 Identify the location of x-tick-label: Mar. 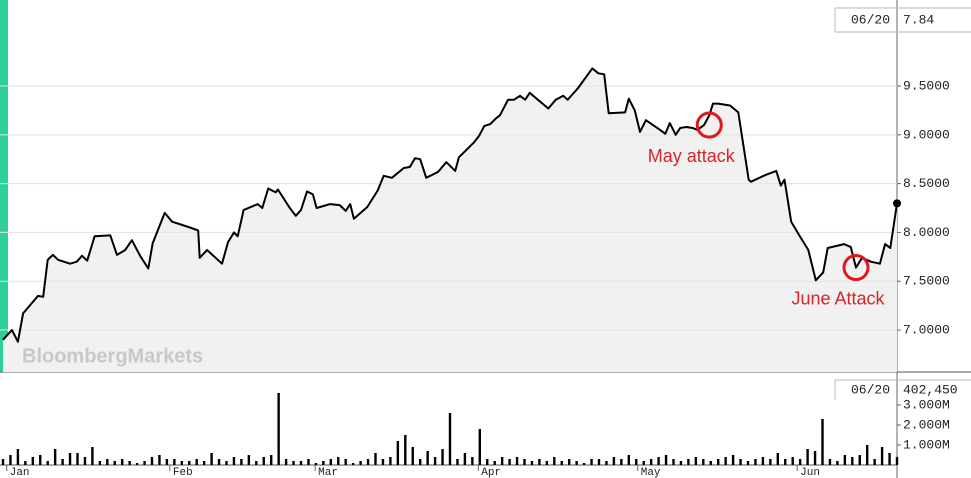
(328, 472).